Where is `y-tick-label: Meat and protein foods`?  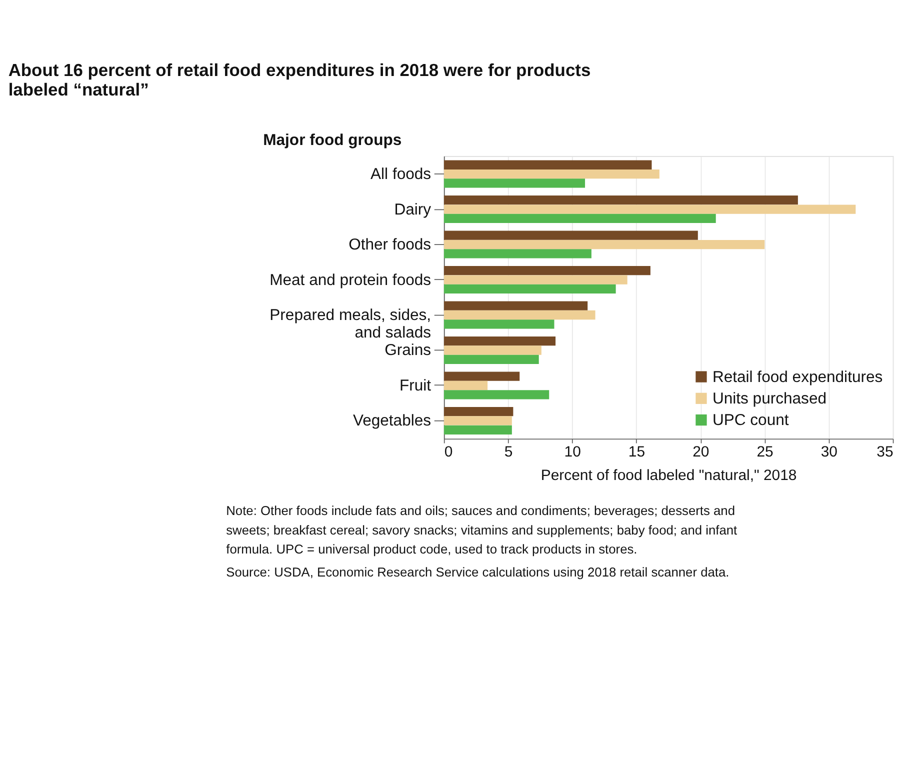 y-tick-label: Meat and protein foods is located at coordinates (351, 280).